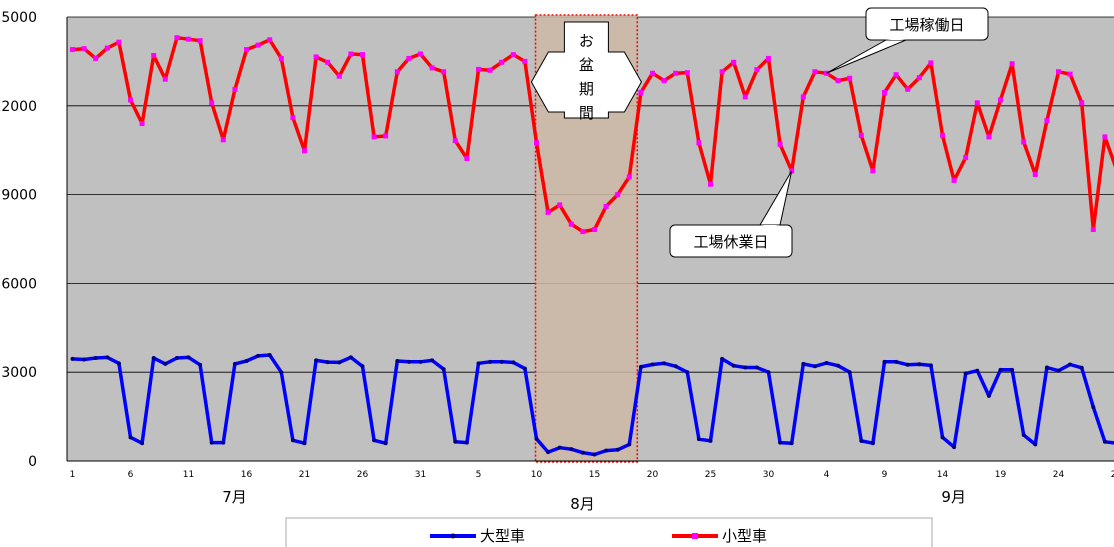  I want to click on legend-swatch-marker, so click(453, 536).